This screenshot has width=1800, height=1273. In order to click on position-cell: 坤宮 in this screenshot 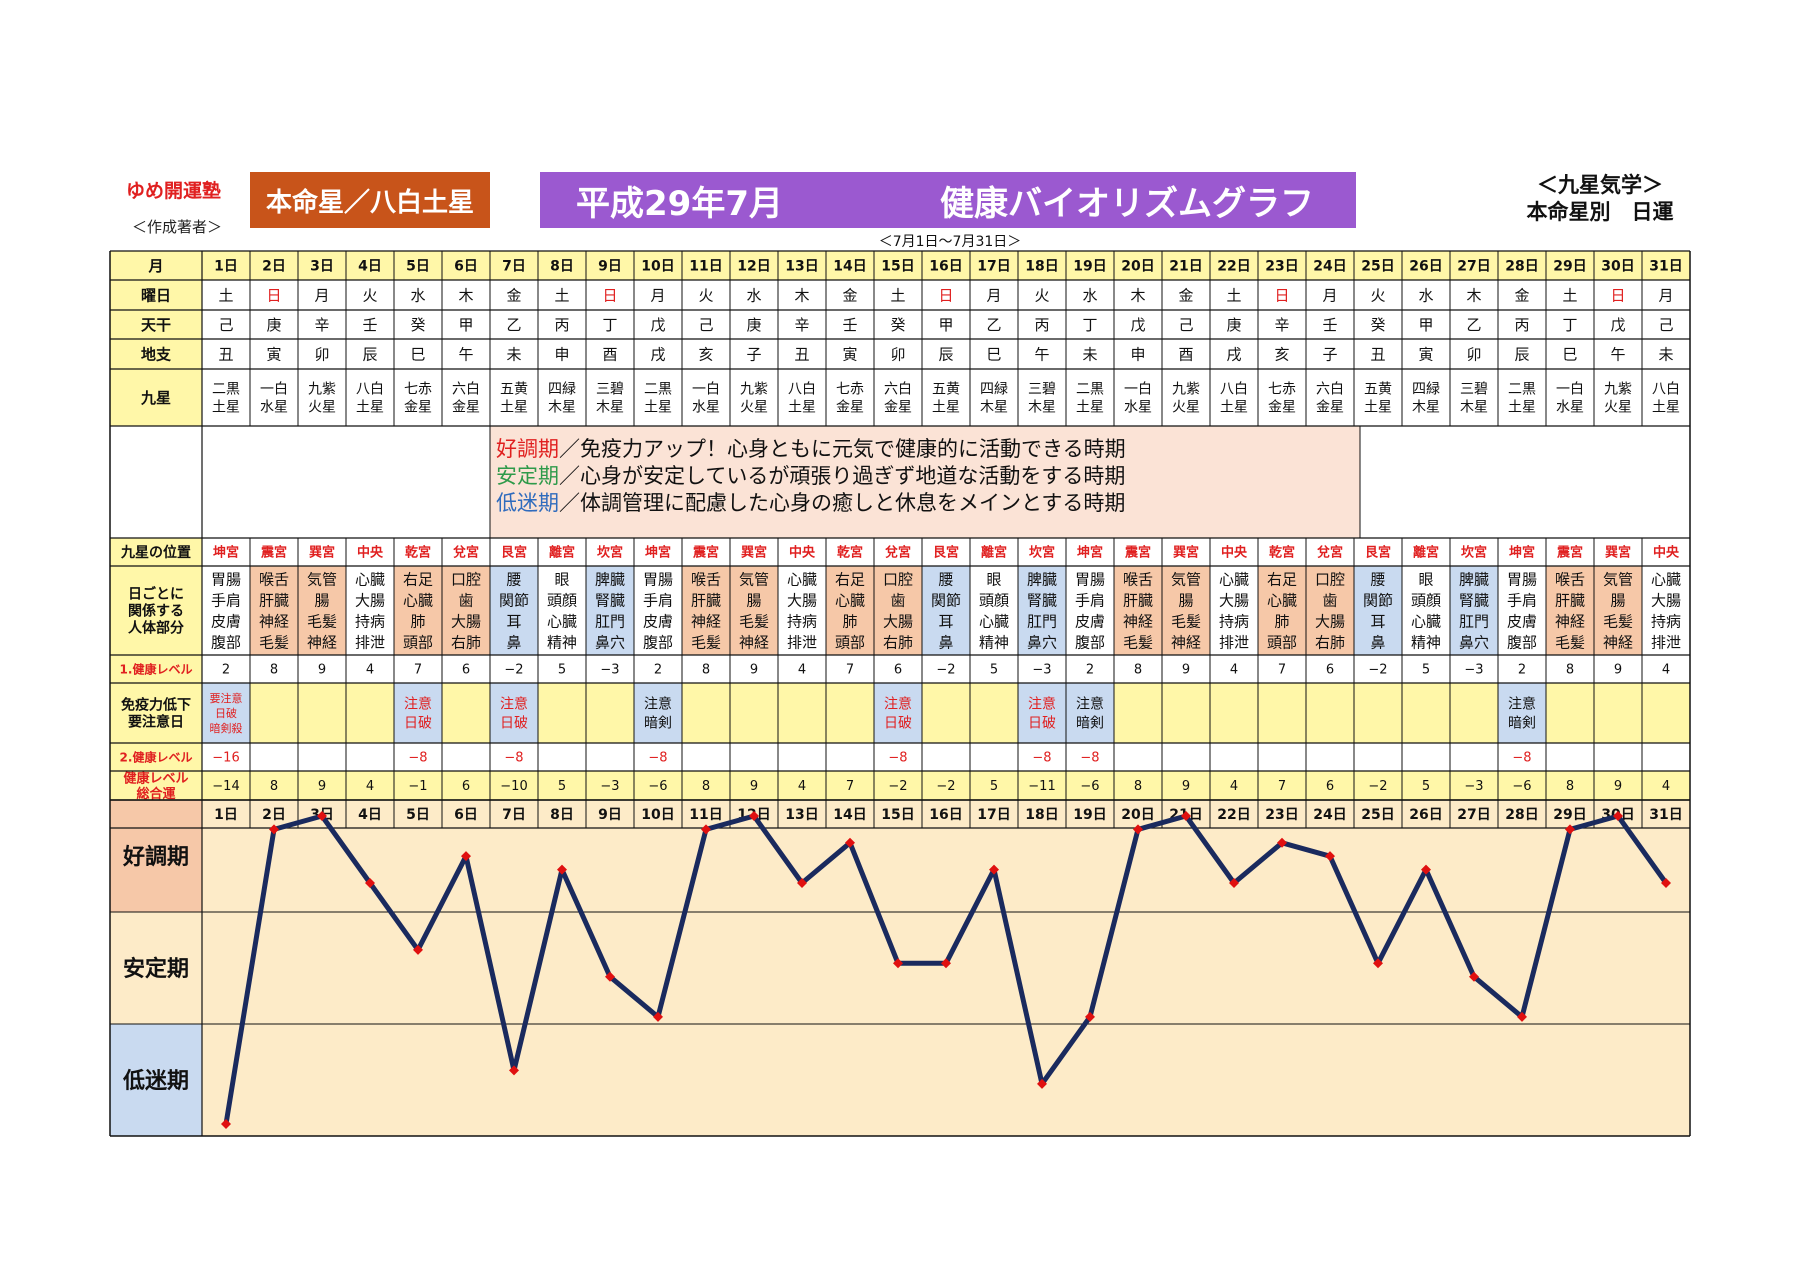, I will do `click(226, 553)`.